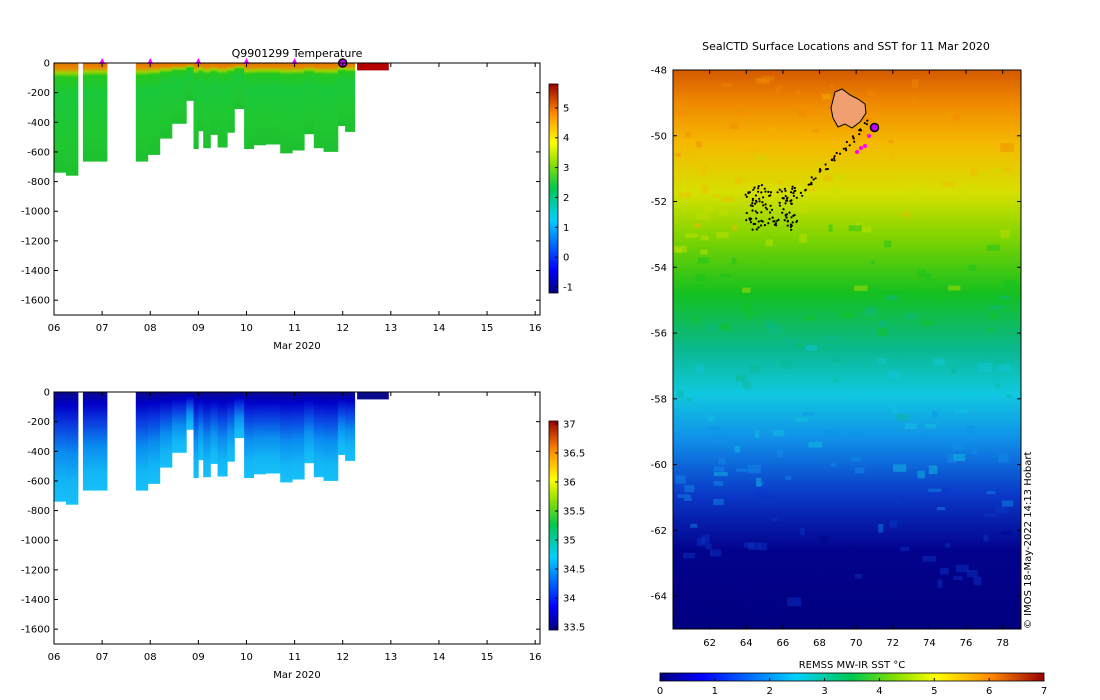  I want to click on x-tick-label: 16, so click(535, 328).